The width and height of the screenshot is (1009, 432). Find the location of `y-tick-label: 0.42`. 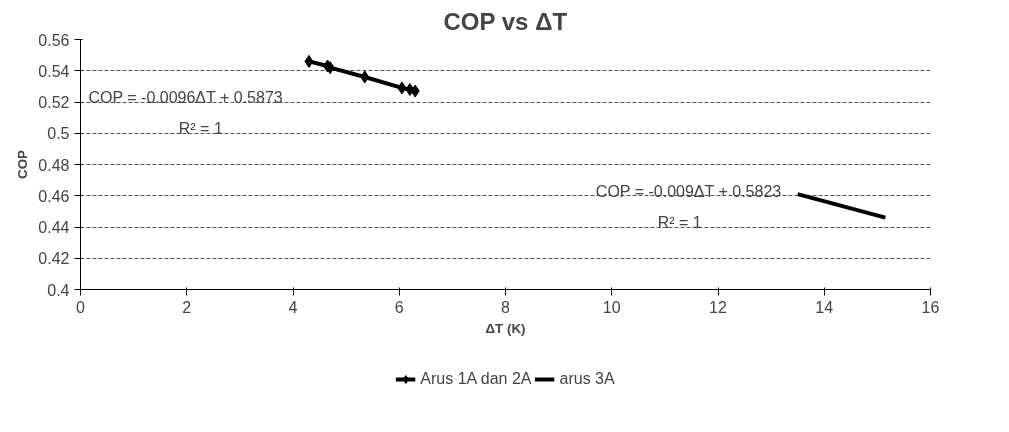

y-tick-label: 0.42 is located at coordinates (54, 259).